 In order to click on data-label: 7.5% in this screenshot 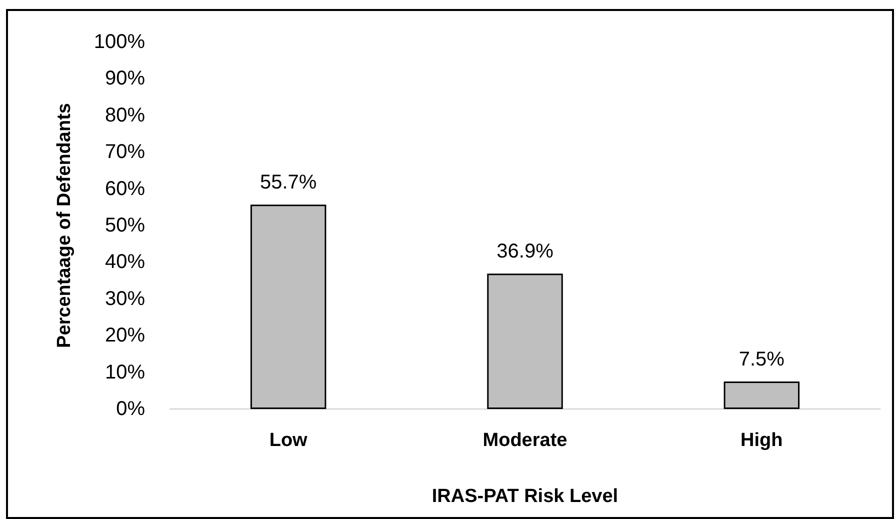, I will do `click(761, 359)`.